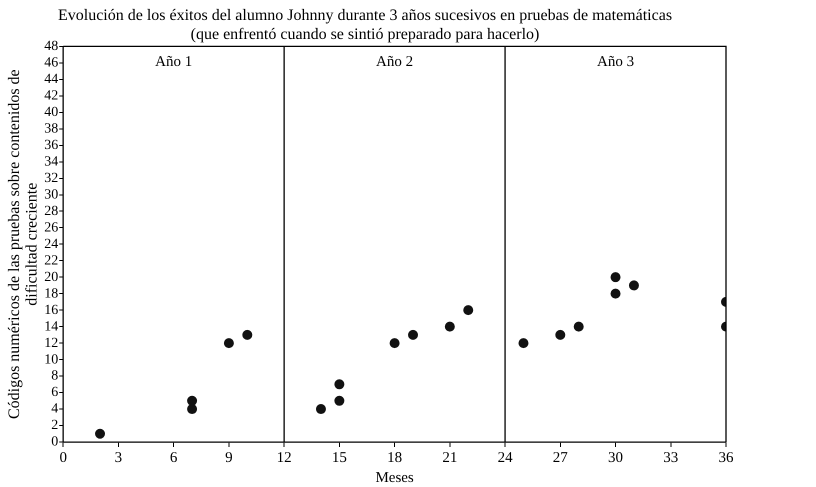  Describe the element at coordinates (560, 458) in the screenshot. I see `x-tick-label: 27` at that location.